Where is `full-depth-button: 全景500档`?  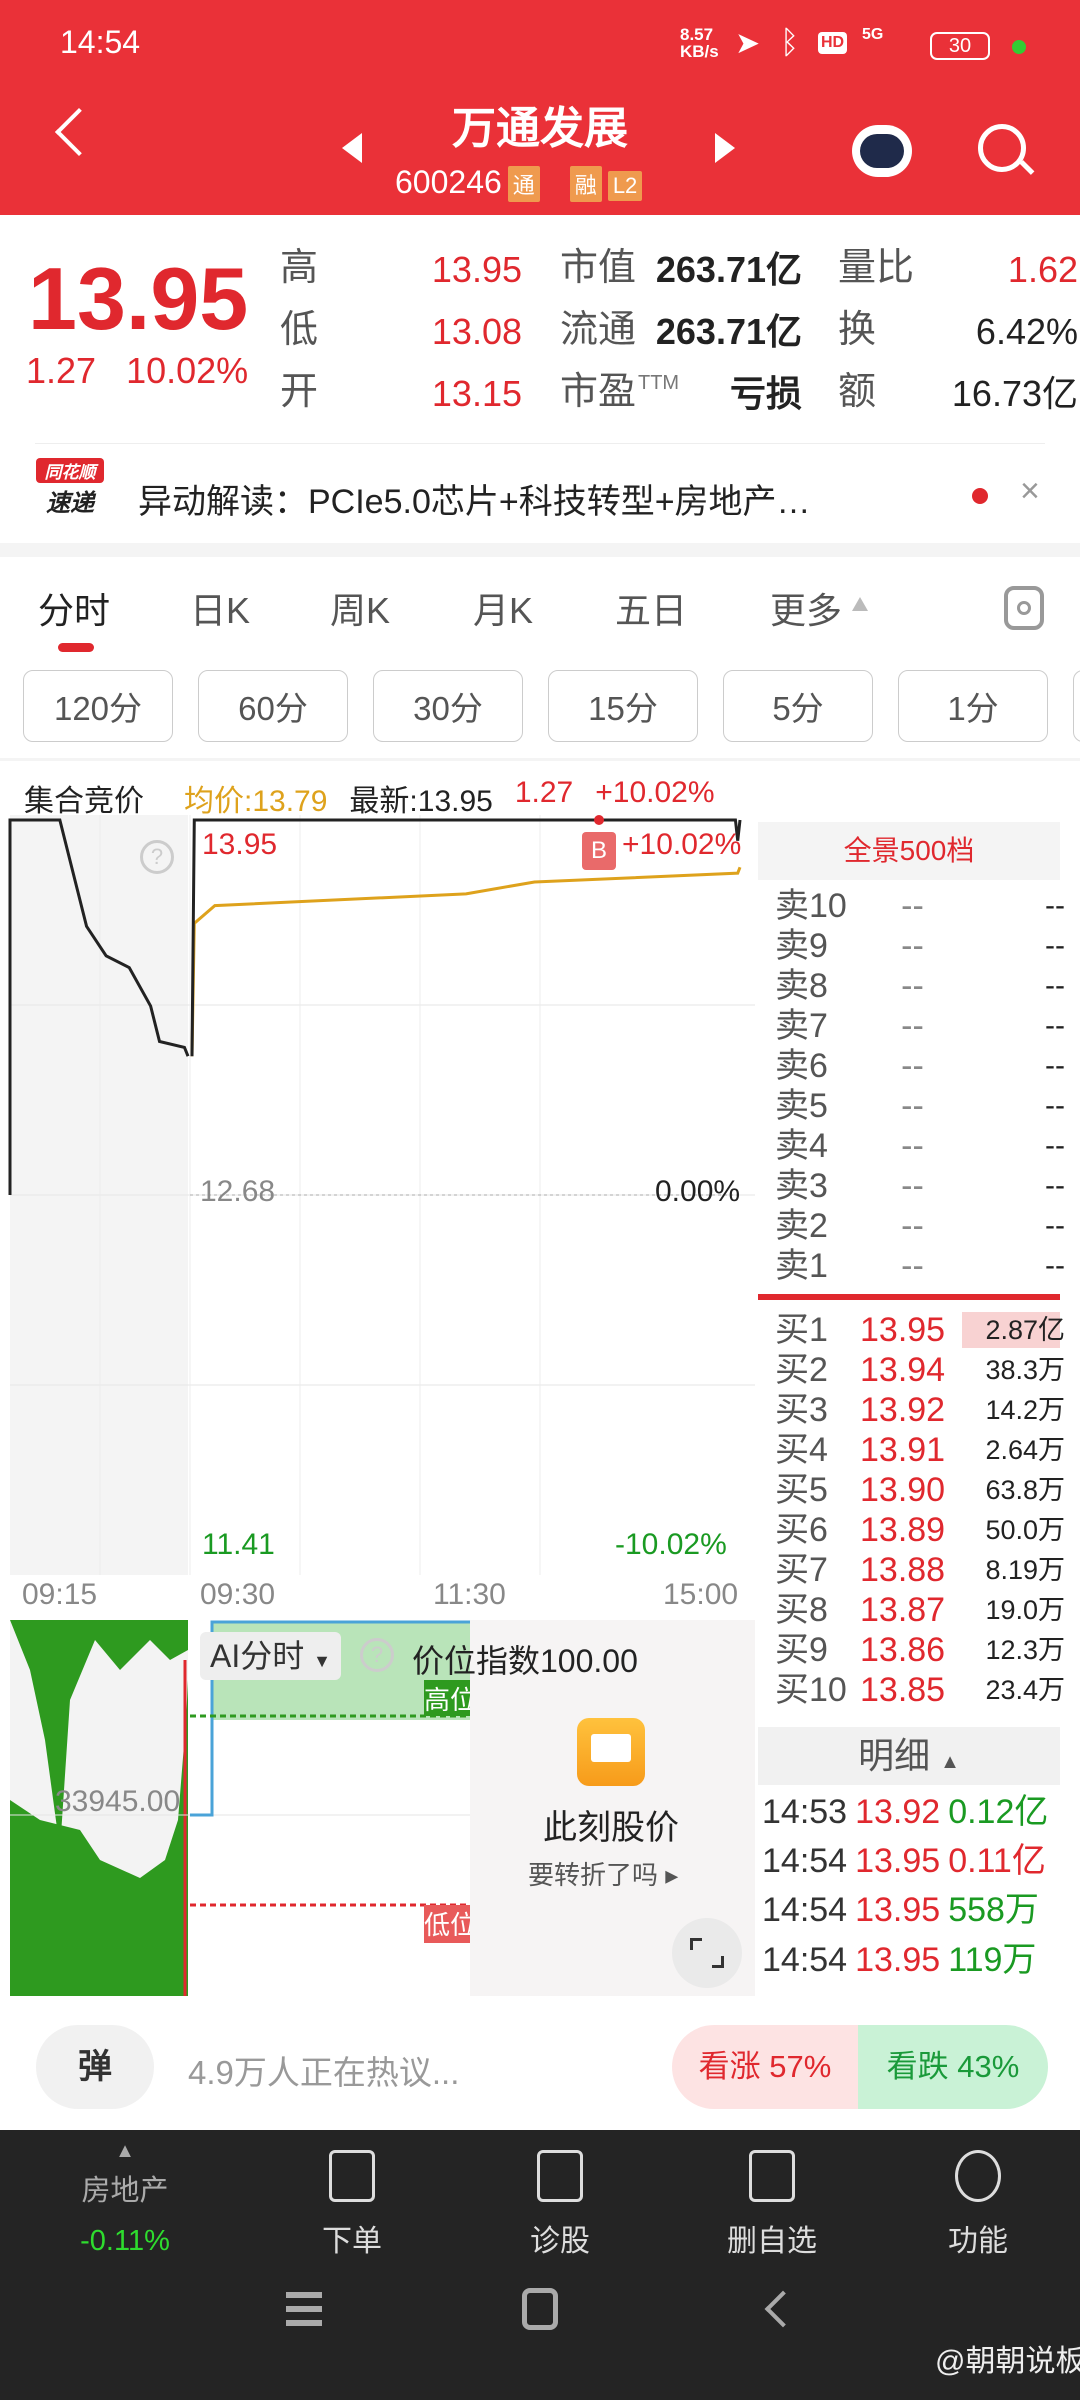 full-depth-button: 全景500档 is located at coordinates (909, 851).